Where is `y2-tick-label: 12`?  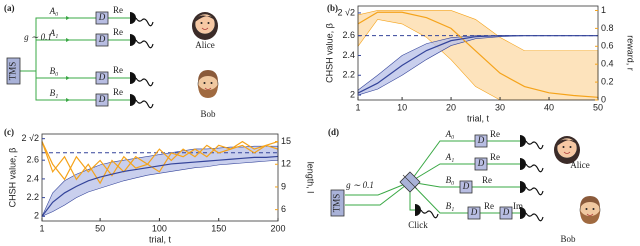 y2-tick-label: 12 is located at coordinates (286, 164).